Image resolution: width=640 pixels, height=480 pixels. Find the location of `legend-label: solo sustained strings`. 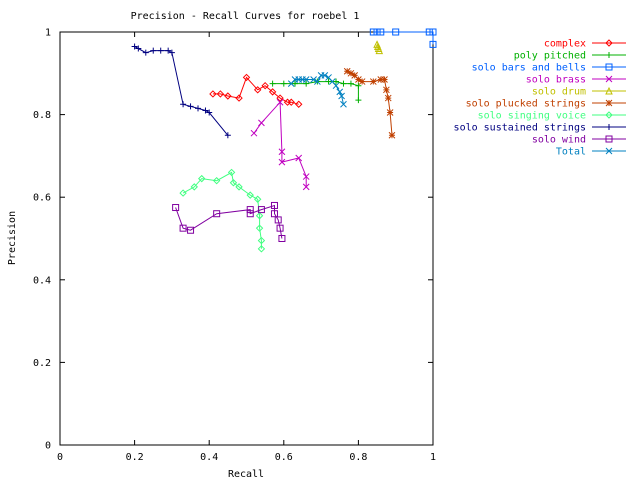

legend-label: solo sustained strings is located at coordinates (520, 128).